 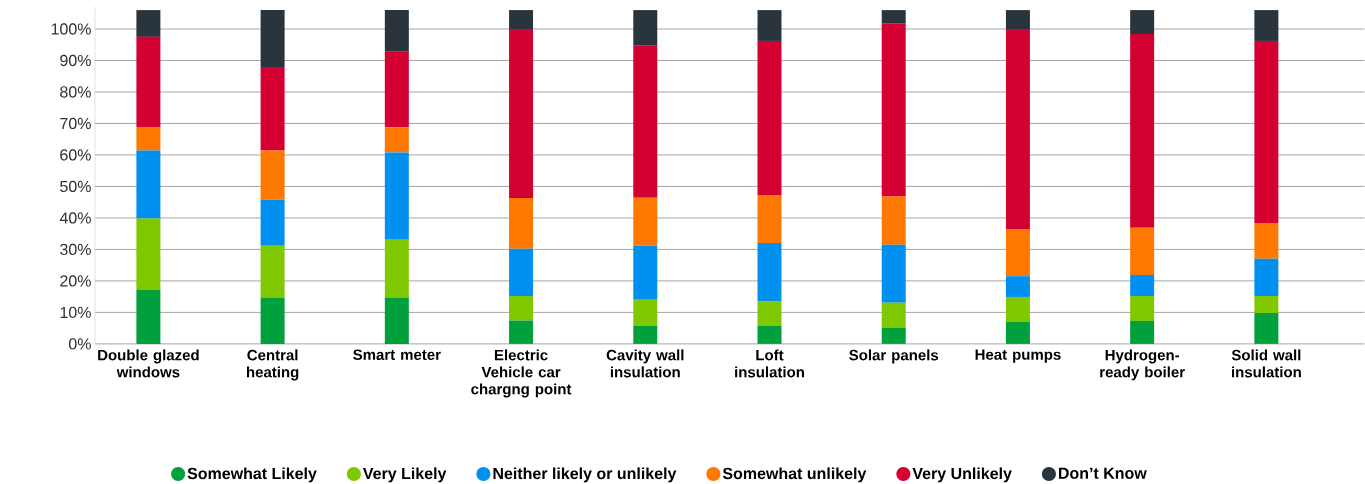 What do you see at coordinates (397, 354) in the screenshot?
I see `x-tick-label: Smart meter` at bounding box center [397, 354].